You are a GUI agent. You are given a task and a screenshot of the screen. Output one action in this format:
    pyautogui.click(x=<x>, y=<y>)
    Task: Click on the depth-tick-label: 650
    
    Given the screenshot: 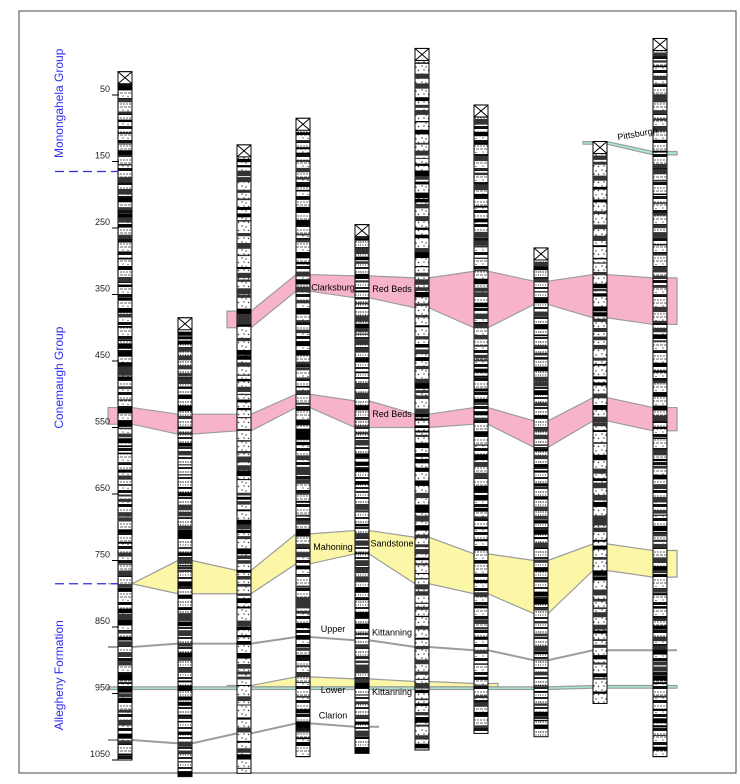 What is the action you would take?
    pyautogui.click(x=102, y=488)
    